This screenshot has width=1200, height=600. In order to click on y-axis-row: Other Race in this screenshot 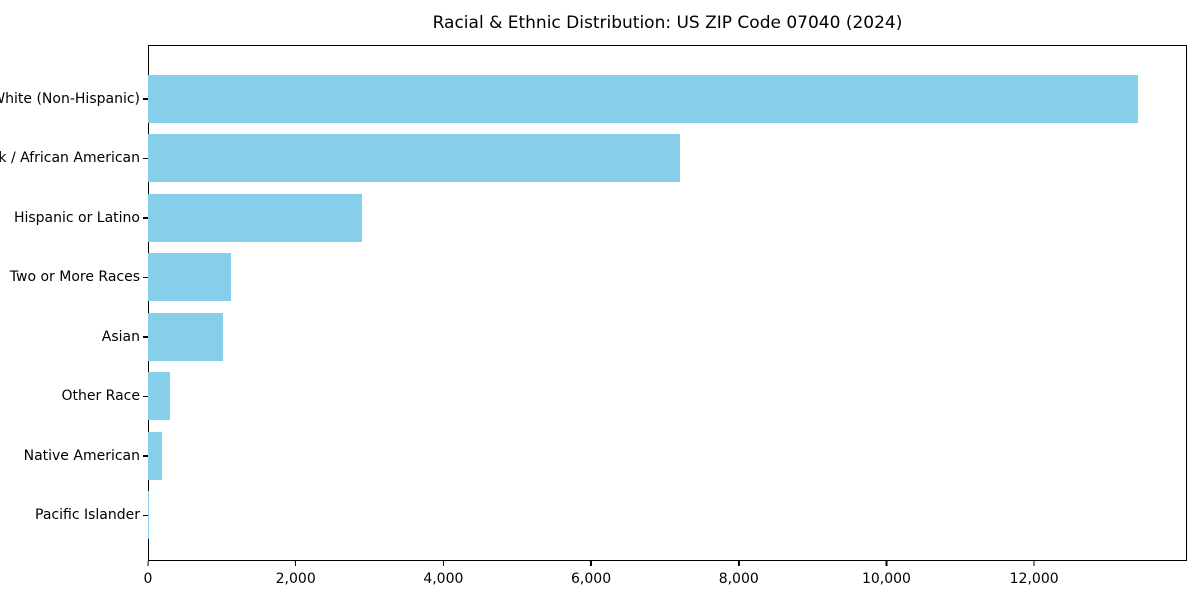, I will do `click(74, 397)`.